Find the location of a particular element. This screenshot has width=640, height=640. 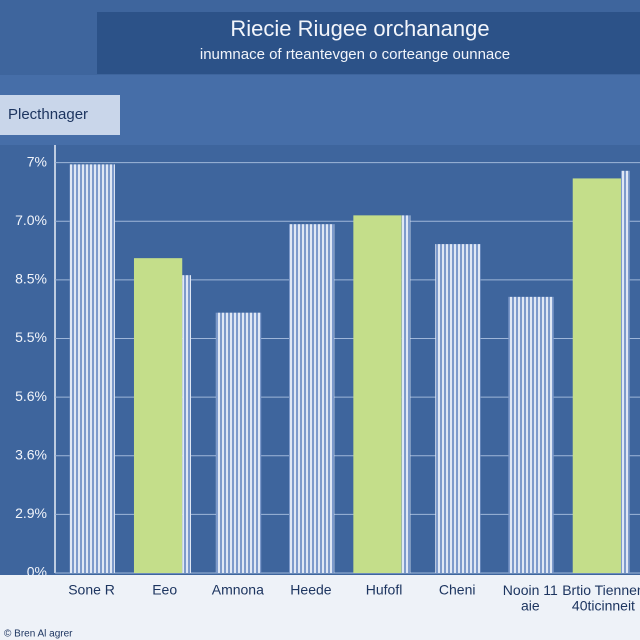

x-tick-label: Brtio Tiennen 40ticinneit is located at coordinates (601, 597).